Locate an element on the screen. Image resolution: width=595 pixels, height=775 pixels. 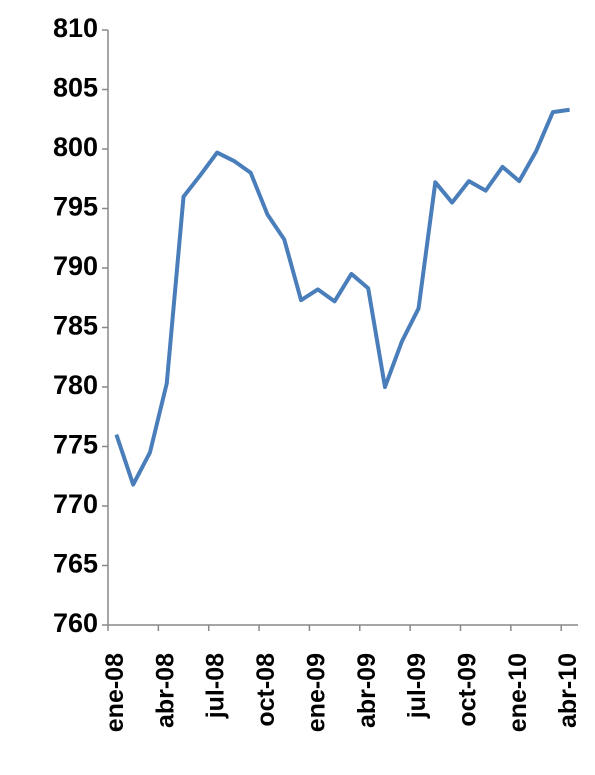
x-tick-label: oct-08 is located at coordinates (266, 690).